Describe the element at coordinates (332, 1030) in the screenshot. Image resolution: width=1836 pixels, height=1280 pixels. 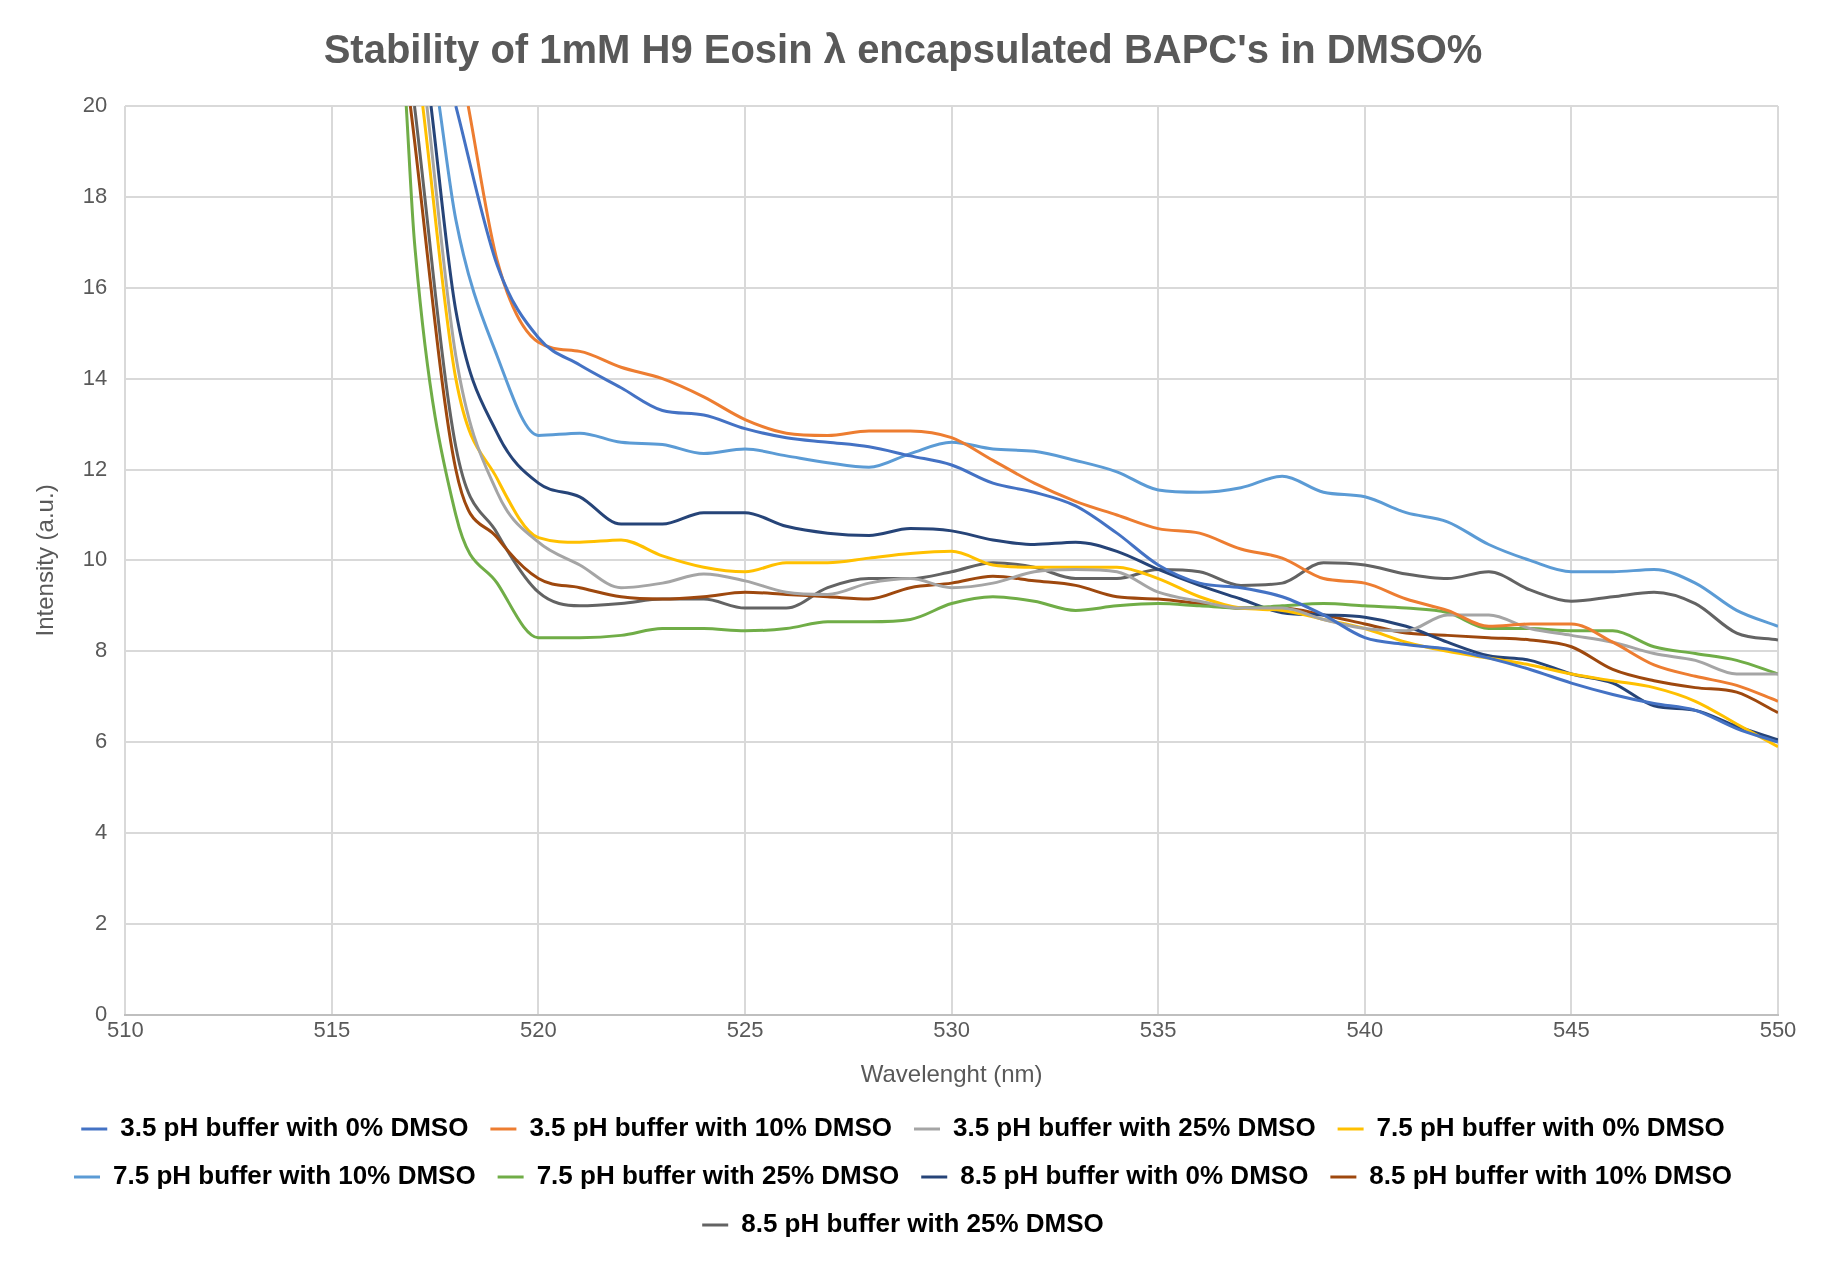
I see `x-tick-label: 515` at that location.